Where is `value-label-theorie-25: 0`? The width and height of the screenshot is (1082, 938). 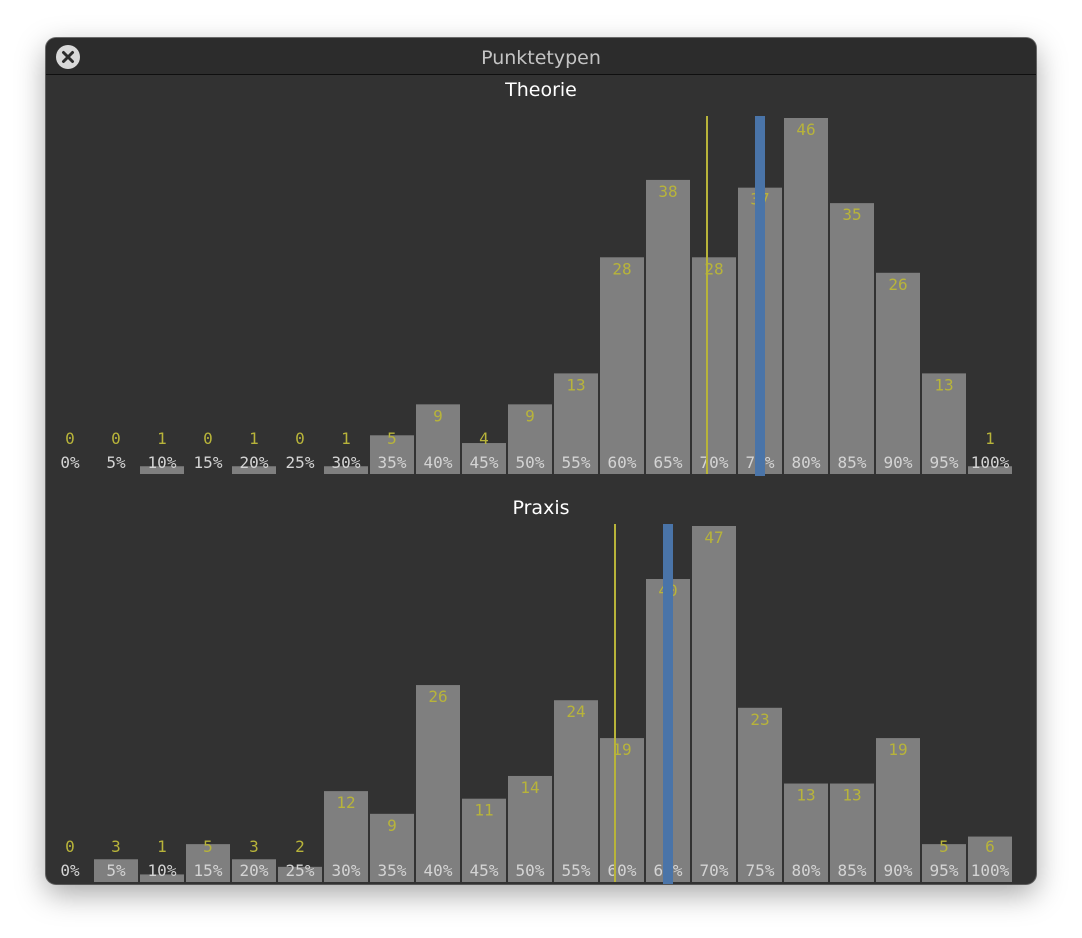
value-label-theorie-25: 0 is located at coordinates (300, 438).